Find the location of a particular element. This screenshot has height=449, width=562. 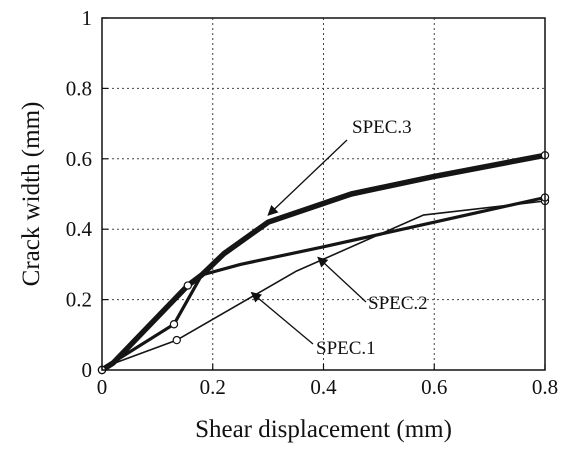

x-tick-label: 0 is located at coordinates (102, 387).